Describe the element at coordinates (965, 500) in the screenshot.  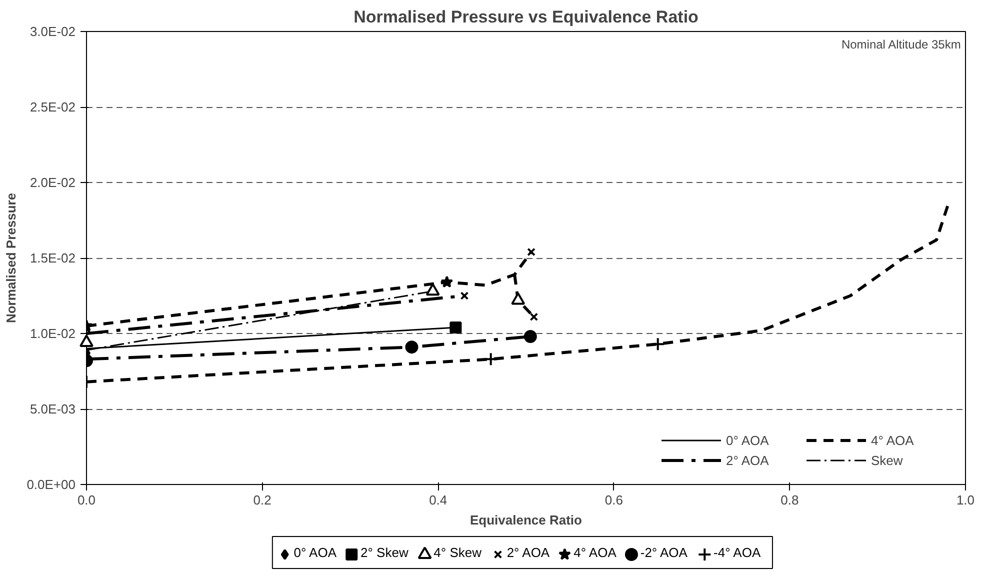
I see `x-tick-label: 1.0` at that location.